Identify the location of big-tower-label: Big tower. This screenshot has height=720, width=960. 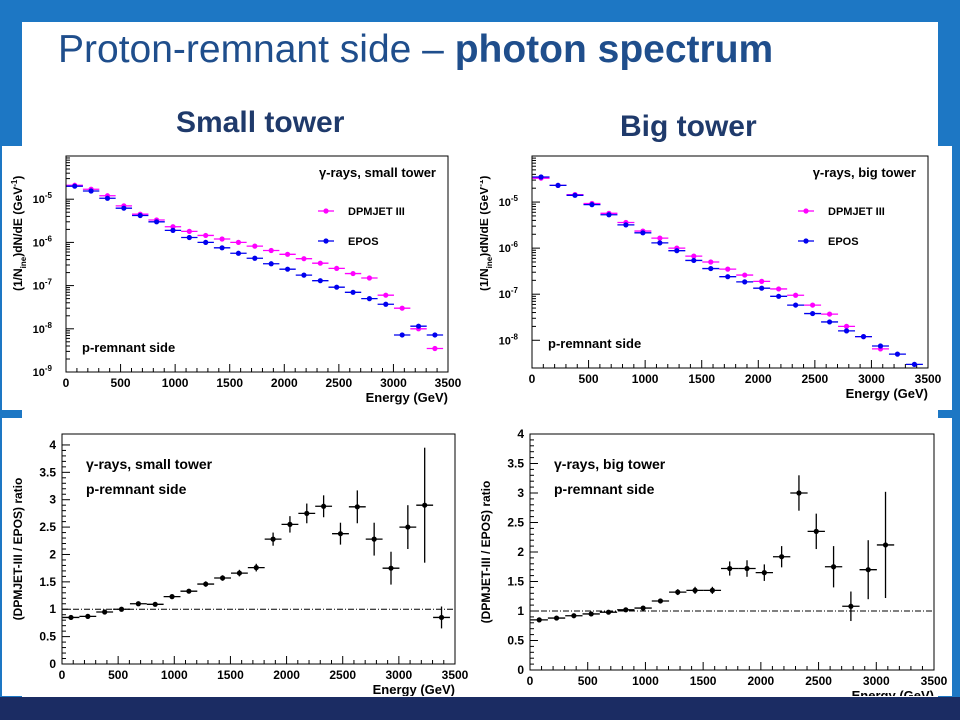
(688, 126).